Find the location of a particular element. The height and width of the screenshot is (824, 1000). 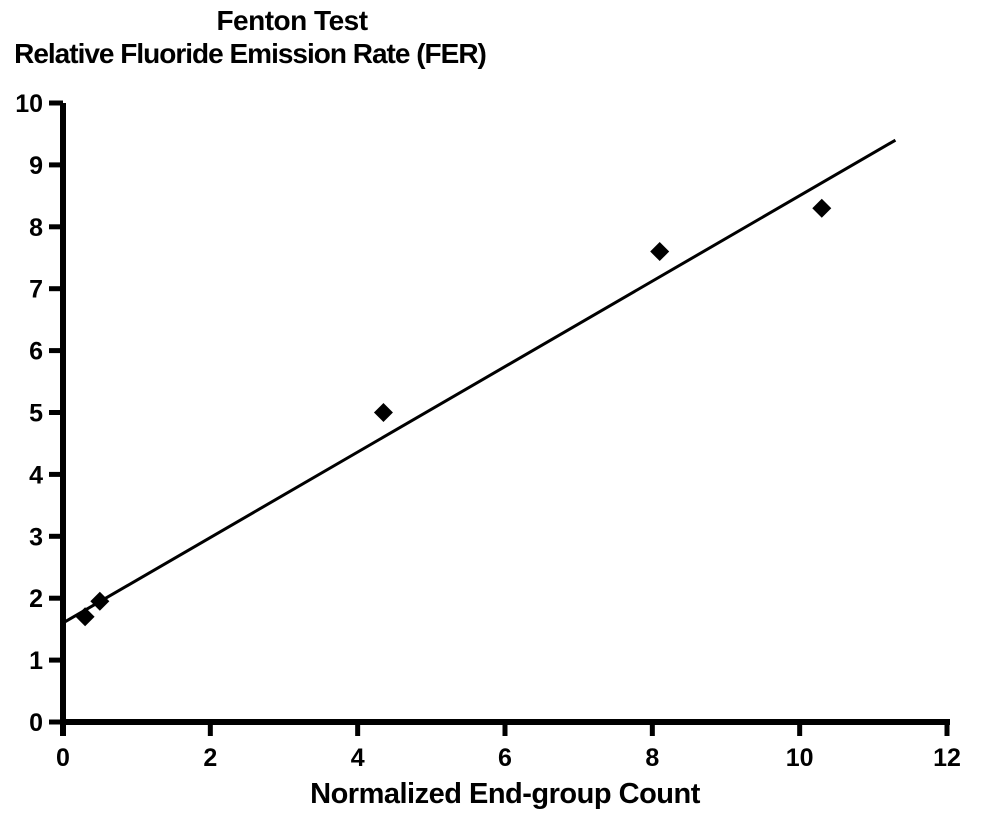

chart-subtitle: Relative Fluoride Emission Rate (FER) is located at coordinates (250, 53).